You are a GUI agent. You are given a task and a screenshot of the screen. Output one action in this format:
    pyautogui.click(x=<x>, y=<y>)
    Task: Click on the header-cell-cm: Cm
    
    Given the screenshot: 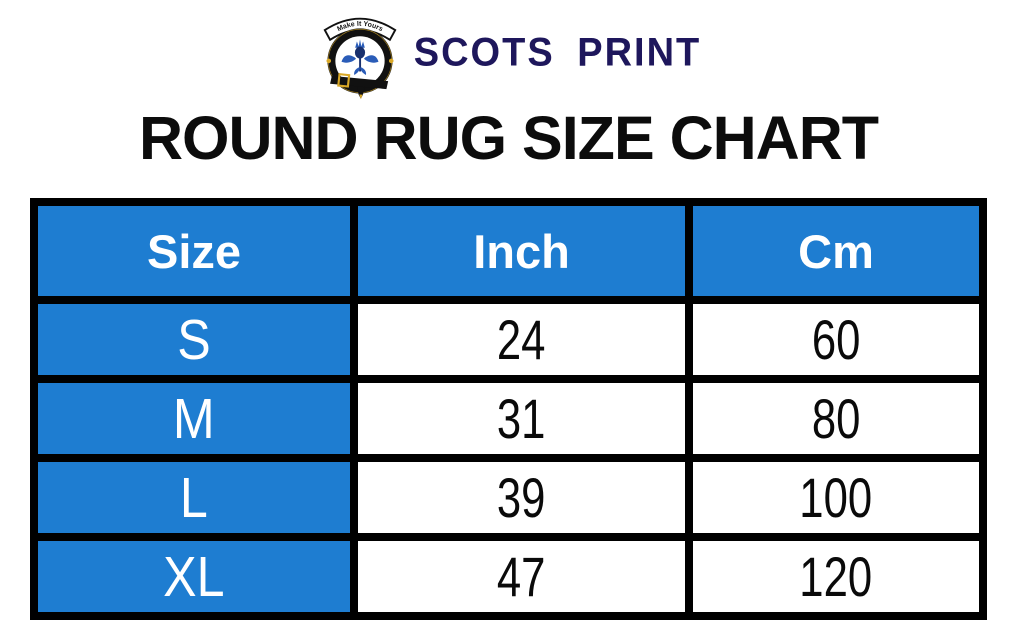 What is the action you would take?
    pyautogui.click(x=836, y=251)
    